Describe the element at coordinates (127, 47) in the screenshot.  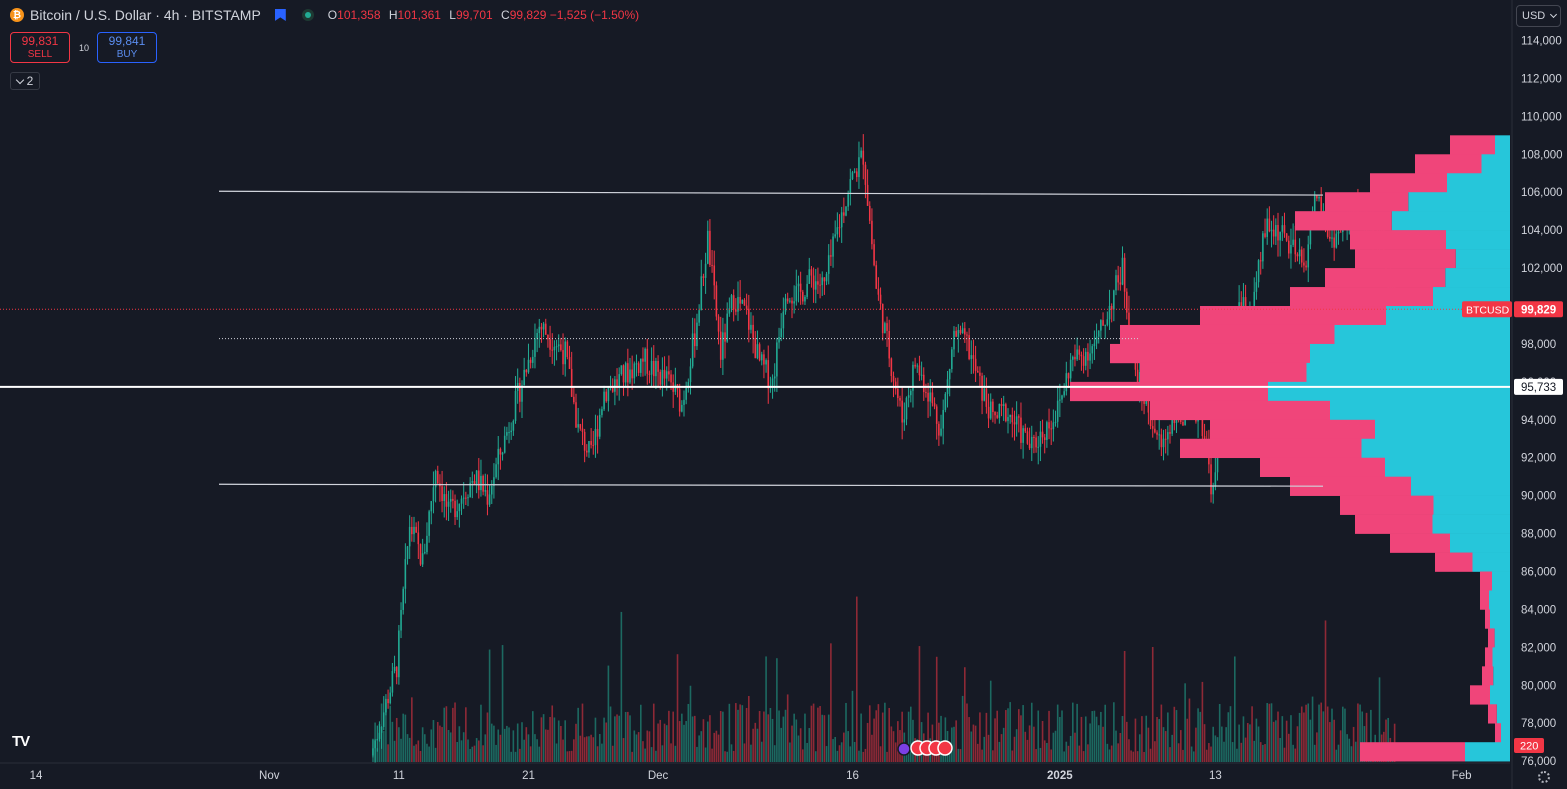
I see `buy-button: 99,841 BUY` at that location.